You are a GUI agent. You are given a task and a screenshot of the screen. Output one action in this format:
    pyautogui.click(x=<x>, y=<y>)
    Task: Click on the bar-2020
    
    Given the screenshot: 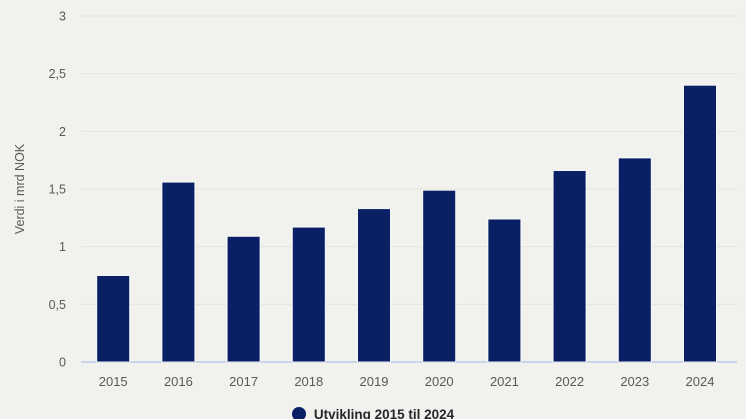 What is the action you would take?
    pyautogui.click(x=439, y=276)
    